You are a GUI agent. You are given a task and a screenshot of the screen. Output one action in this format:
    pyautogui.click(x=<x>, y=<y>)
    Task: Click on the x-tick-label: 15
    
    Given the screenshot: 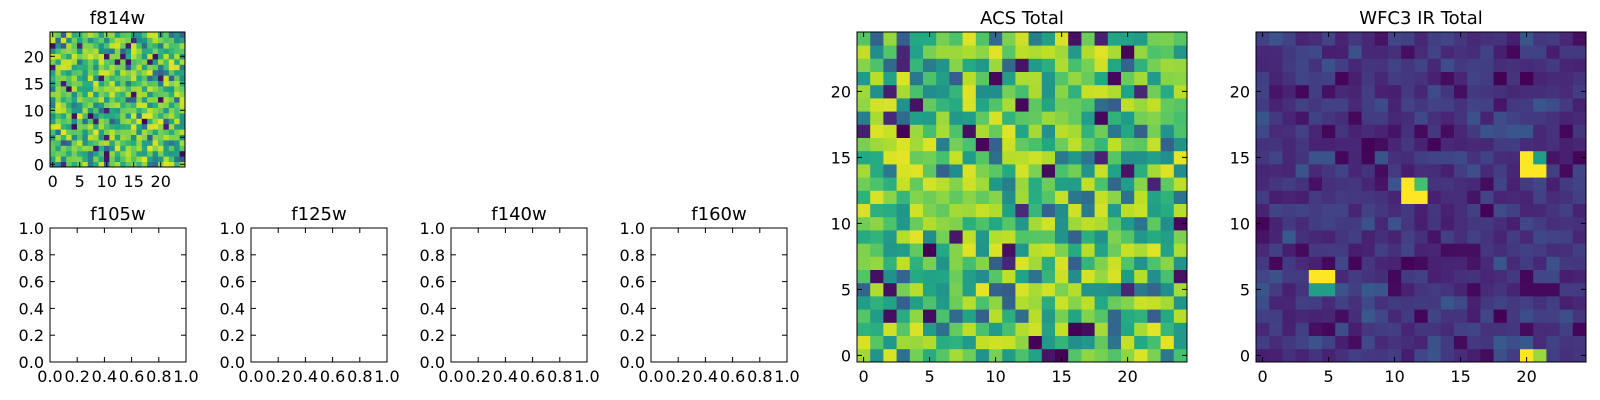 What is the action you would take?
    pyautogui.click(x=1061, y=376)
    